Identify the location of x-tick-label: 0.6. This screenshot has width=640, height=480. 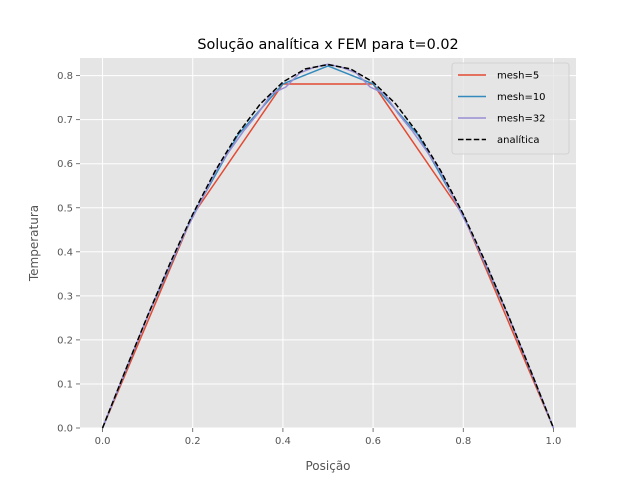
(373, 441).